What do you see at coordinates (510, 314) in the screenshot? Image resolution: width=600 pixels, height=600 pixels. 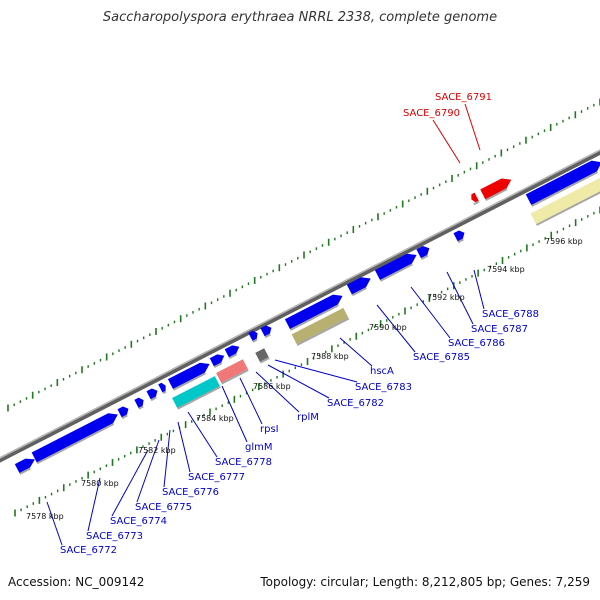 I see `gene-label: SACE_6788` at bounding box center [510, 314].